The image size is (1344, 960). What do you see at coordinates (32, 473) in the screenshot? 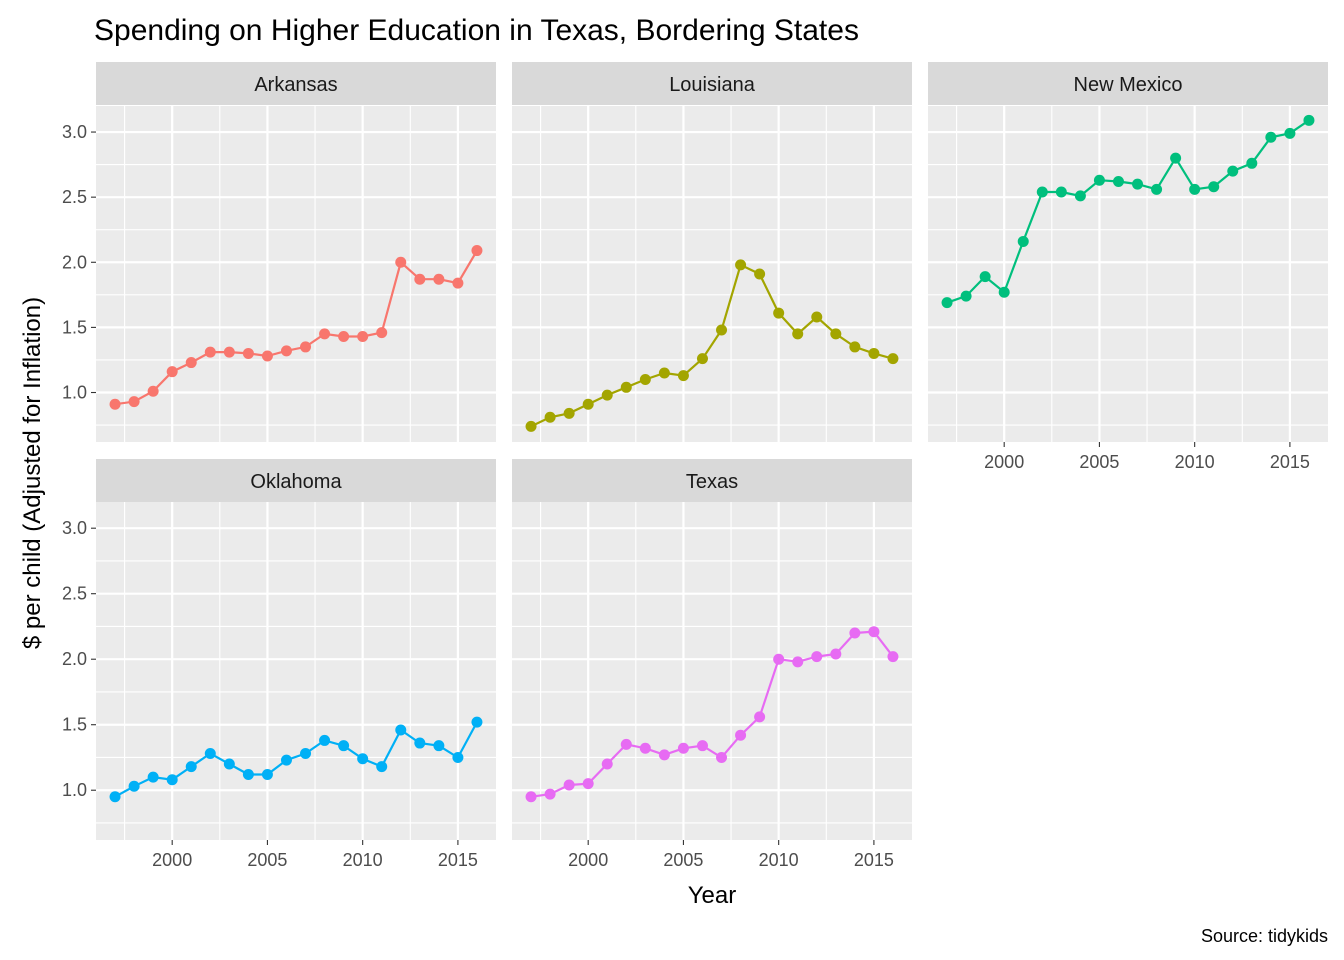
I see `y-axis-title: $ per child (Adjusted for Inflation)` at bounding box center [32, 473].